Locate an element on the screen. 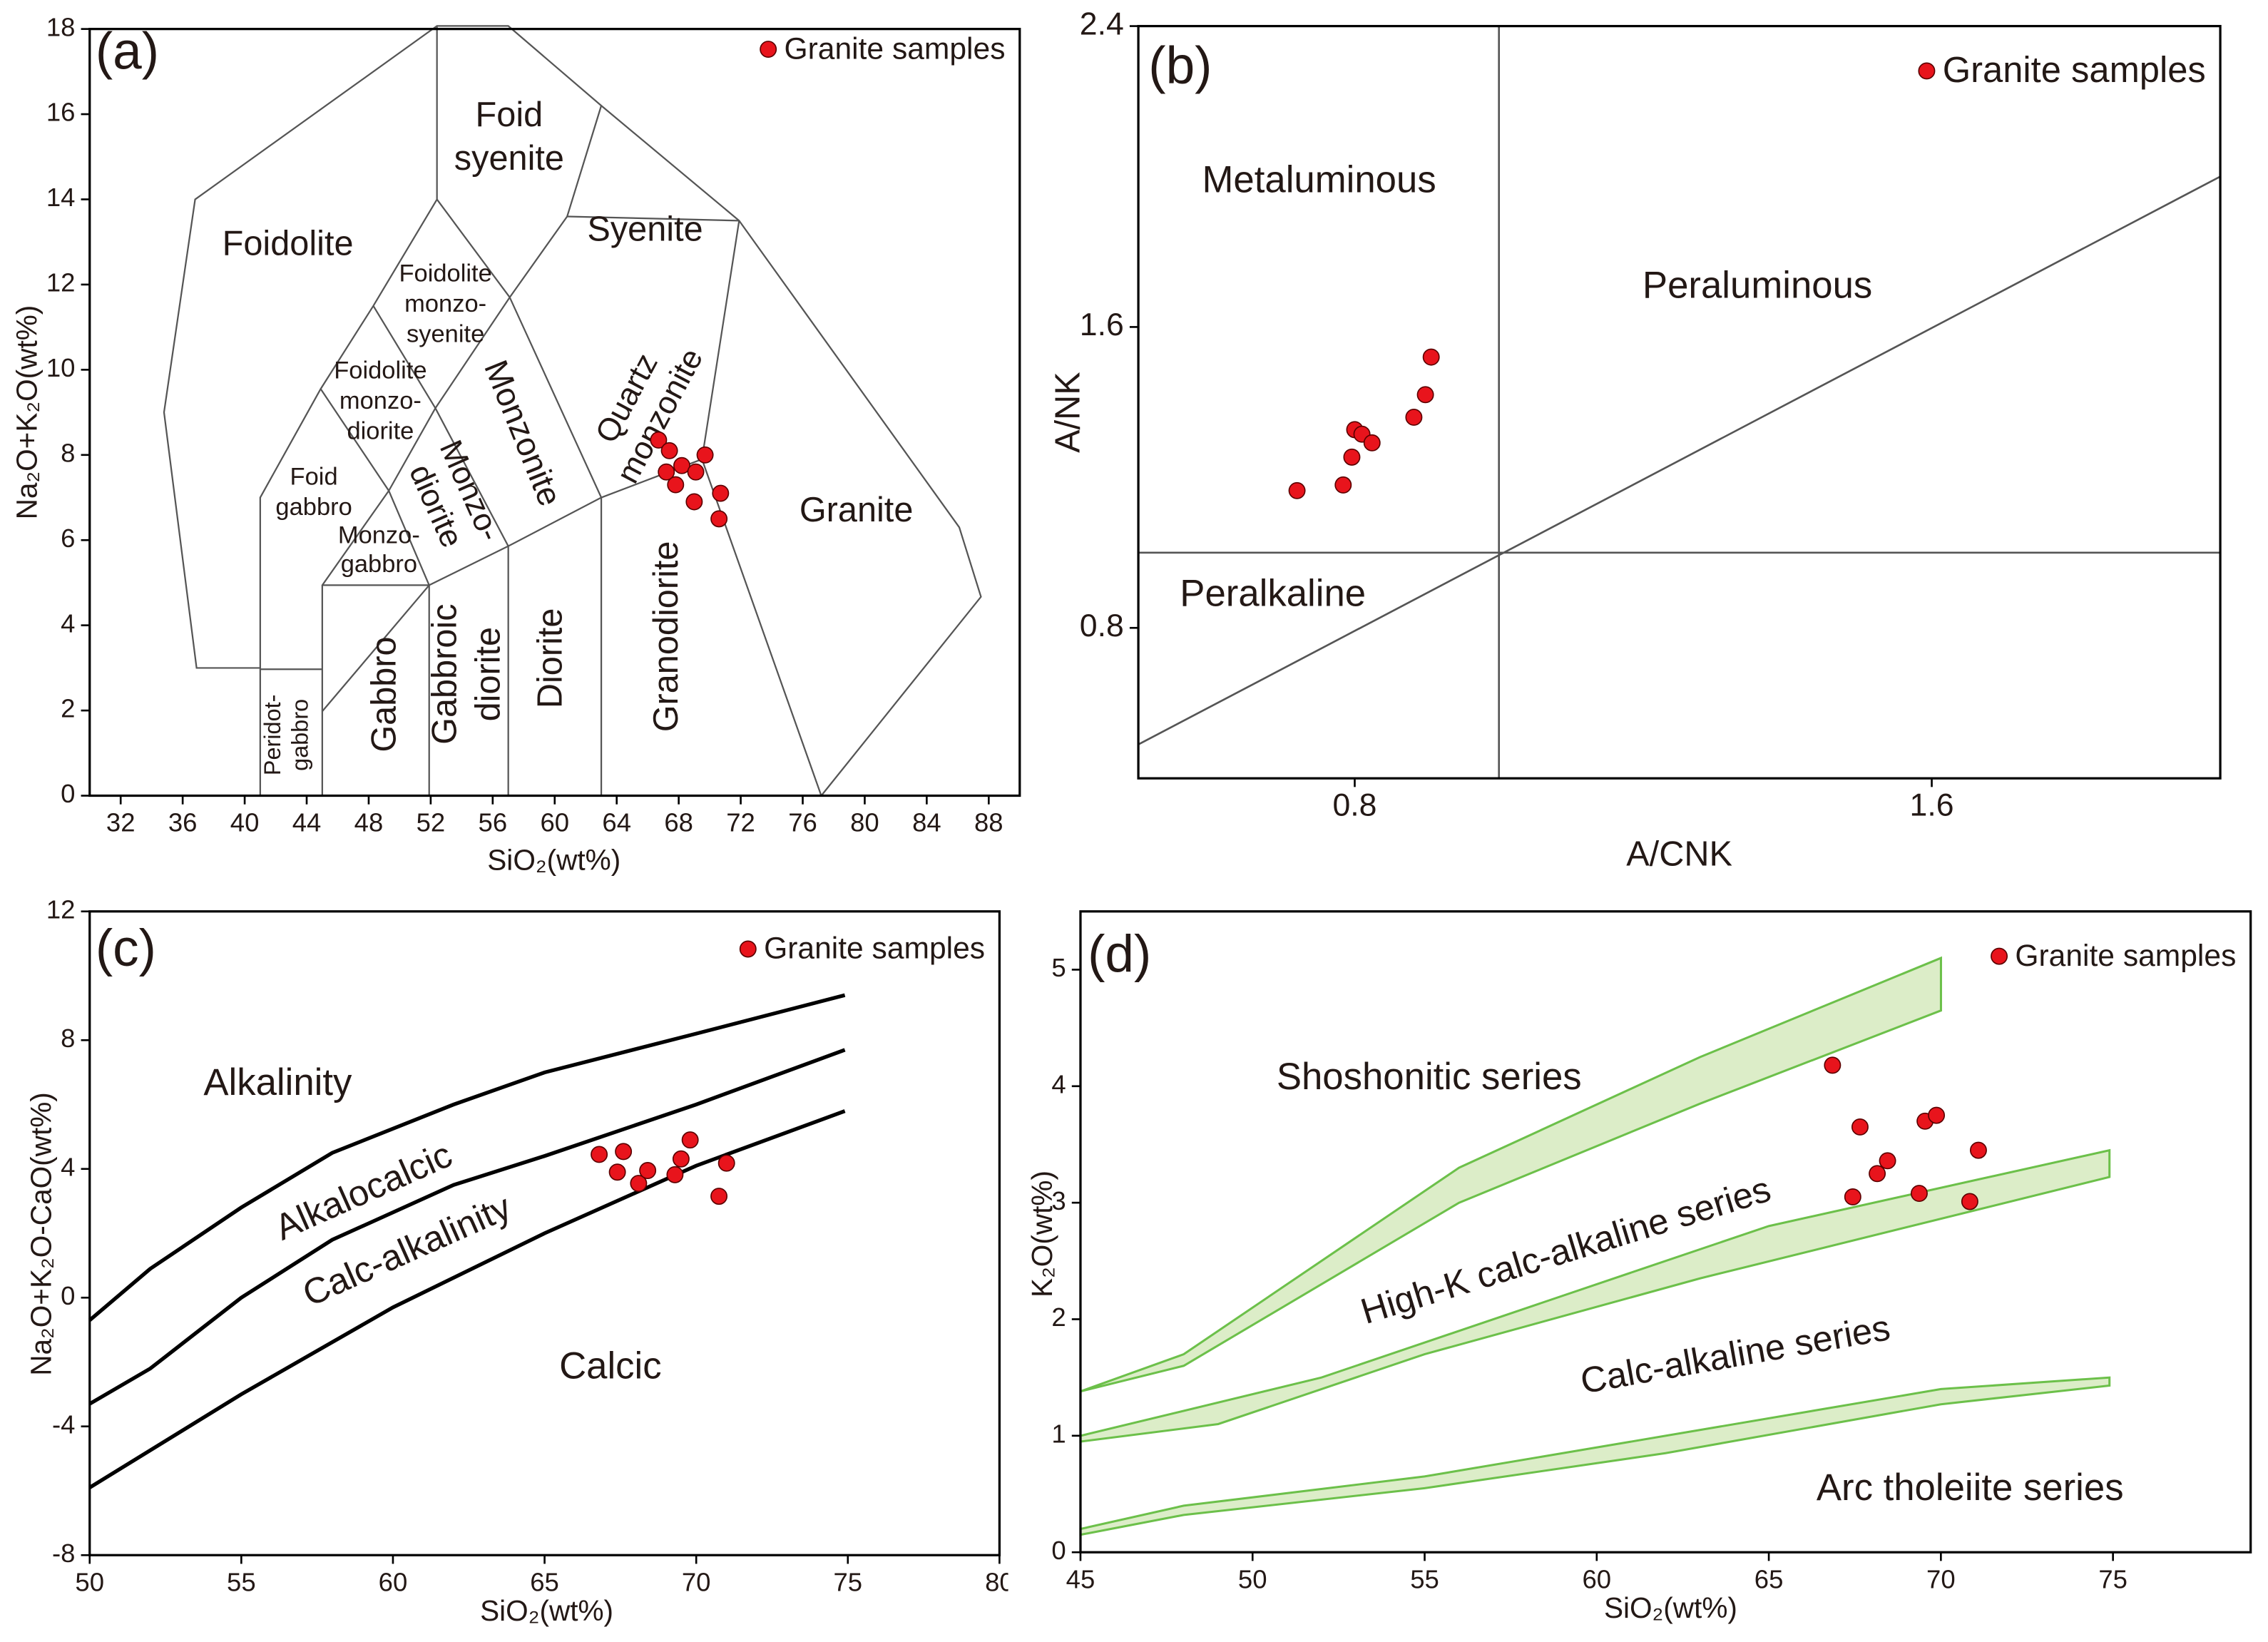 This screenshot has height=1642, width=2268. region-label: gabbro is located at coordinates (313, 507).